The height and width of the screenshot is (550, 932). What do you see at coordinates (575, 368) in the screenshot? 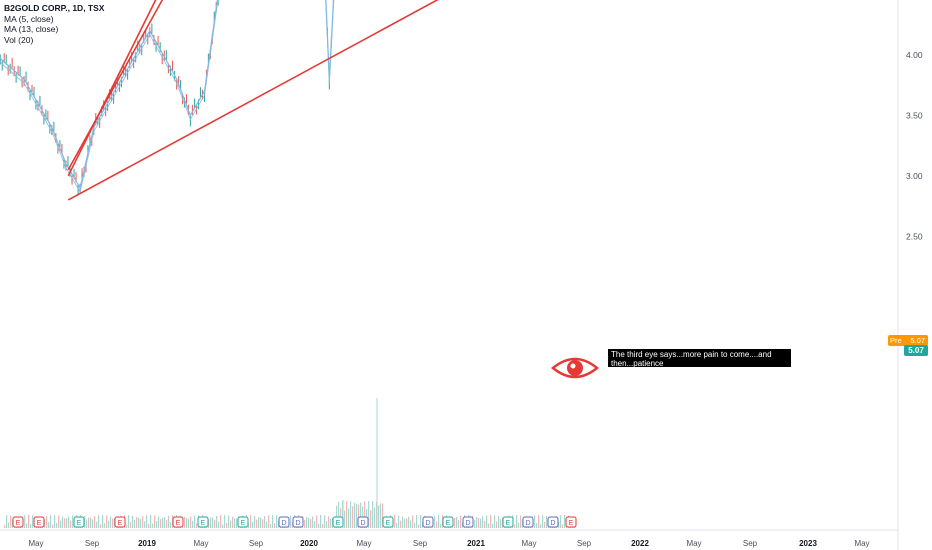
I see `eye-pupil-icon` at bounding box center [575, 368].